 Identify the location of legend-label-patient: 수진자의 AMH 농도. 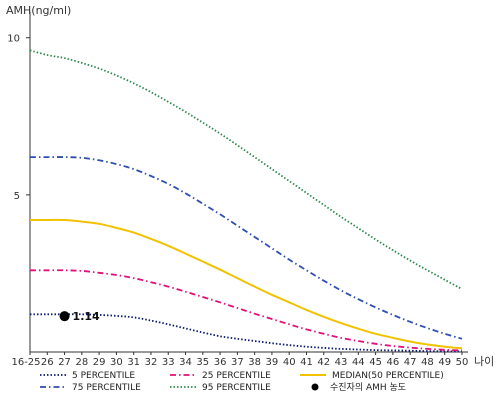
(368, 387).